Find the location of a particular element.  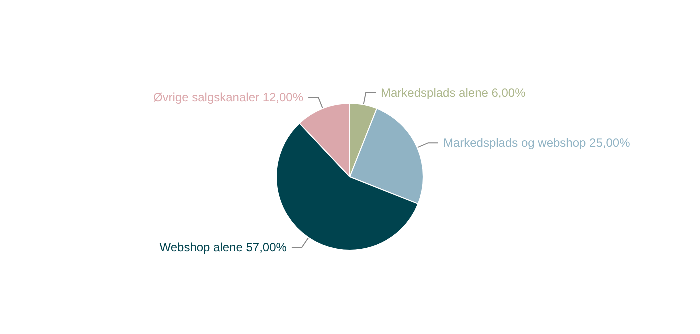

slice-label: Markedsplads alene 6,00% is located at coordinates (453, 93).